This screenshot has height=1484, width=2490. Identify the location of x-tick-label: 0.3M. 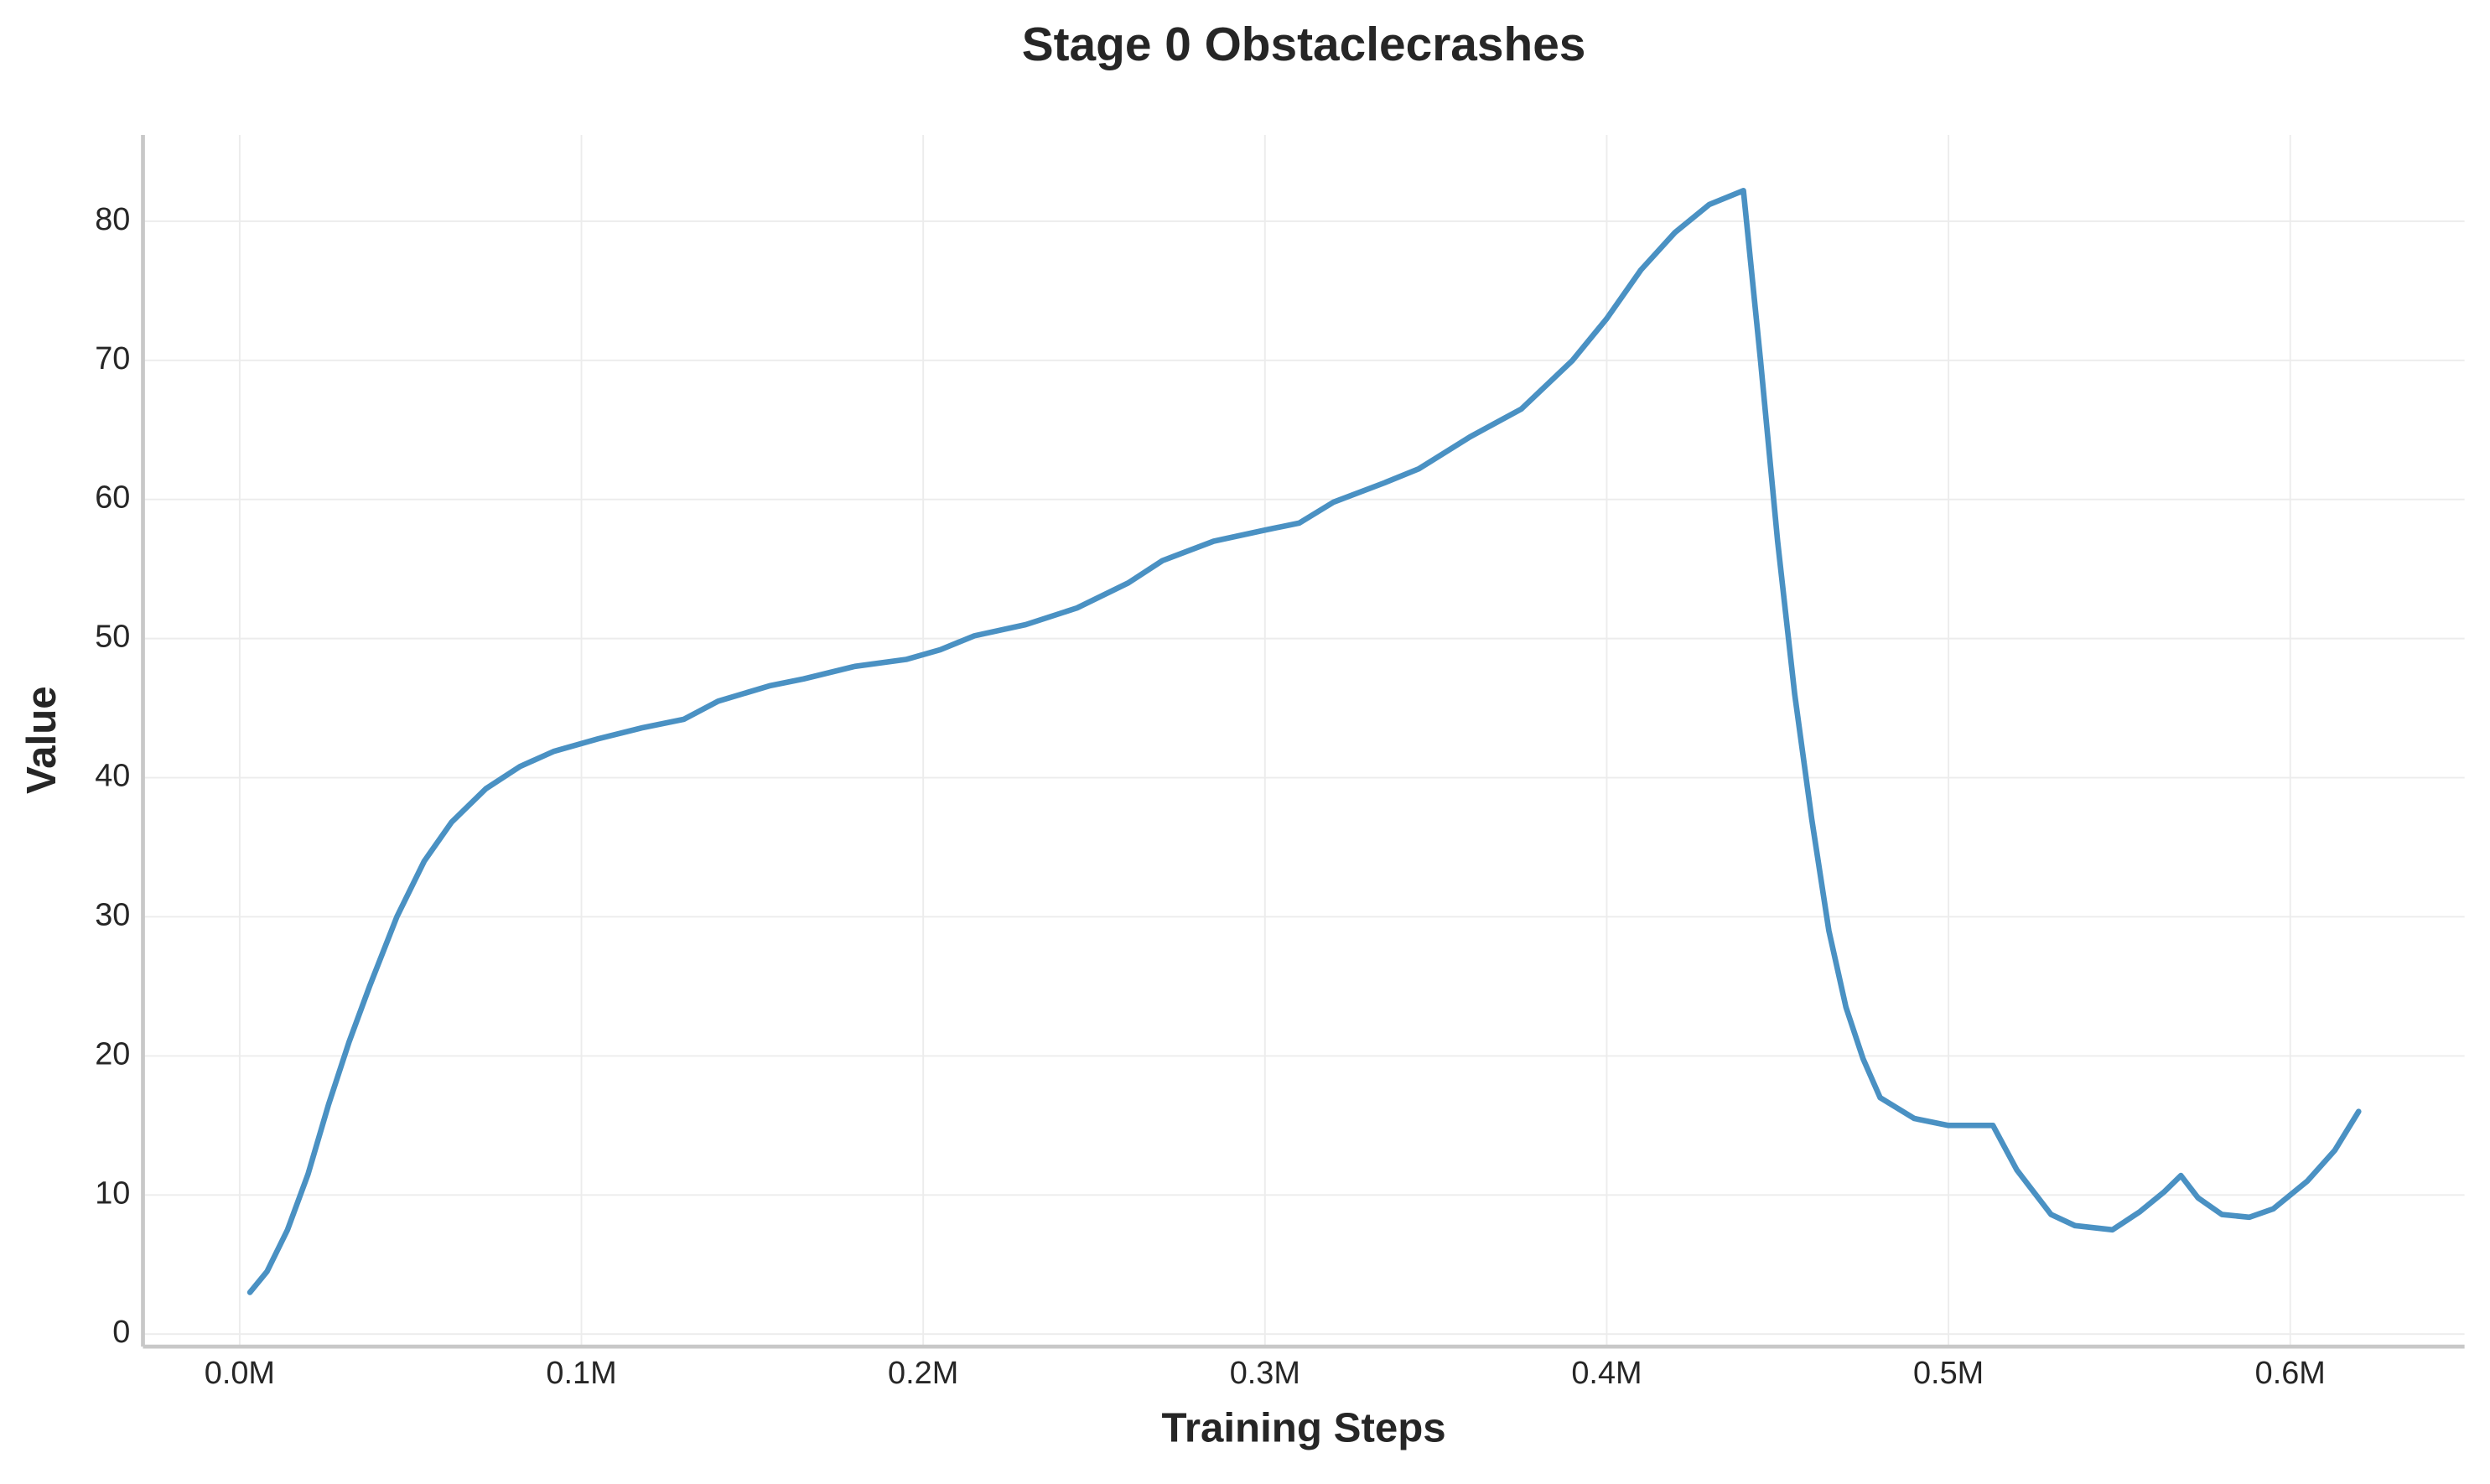
(1265, 1373).